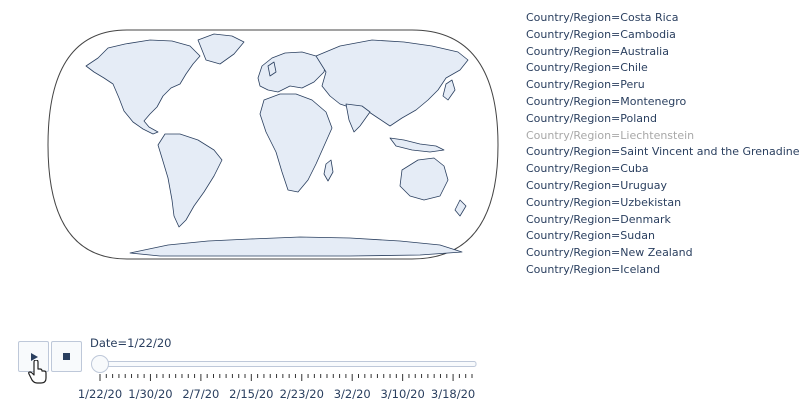 The image size is (800, 412). I want to click on hand-cursor-icon, so click(37, 372).